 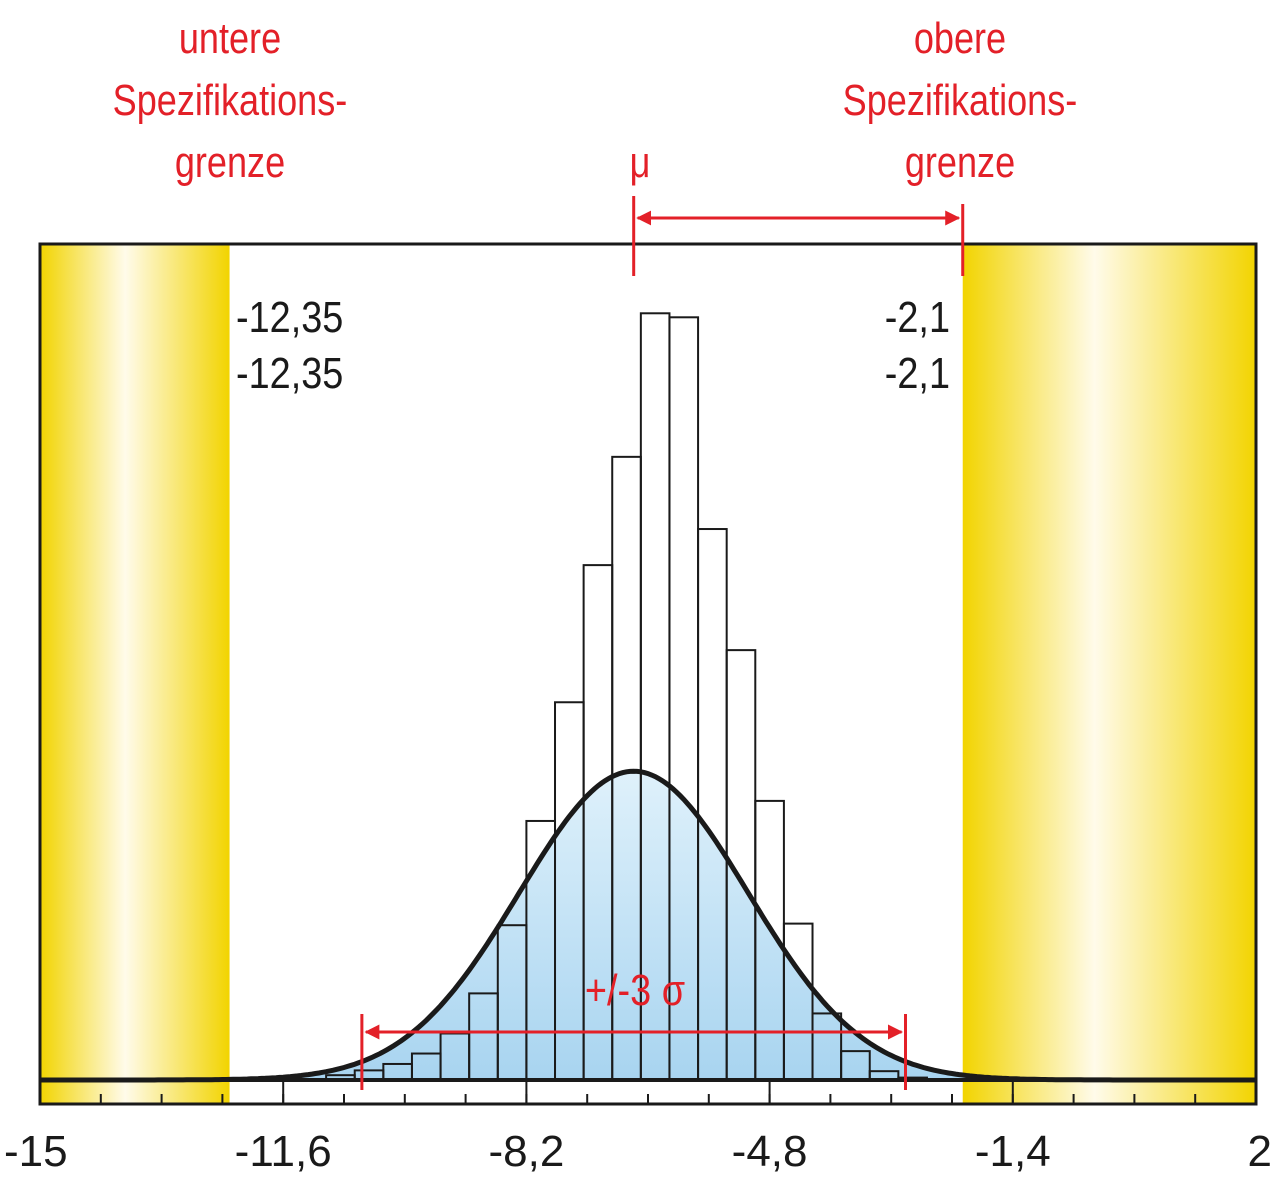 What do you see at coordinates (960, 38) in the screenshot?
I see `upper-spec-title-line: obere` at bounding box center [960, 38].